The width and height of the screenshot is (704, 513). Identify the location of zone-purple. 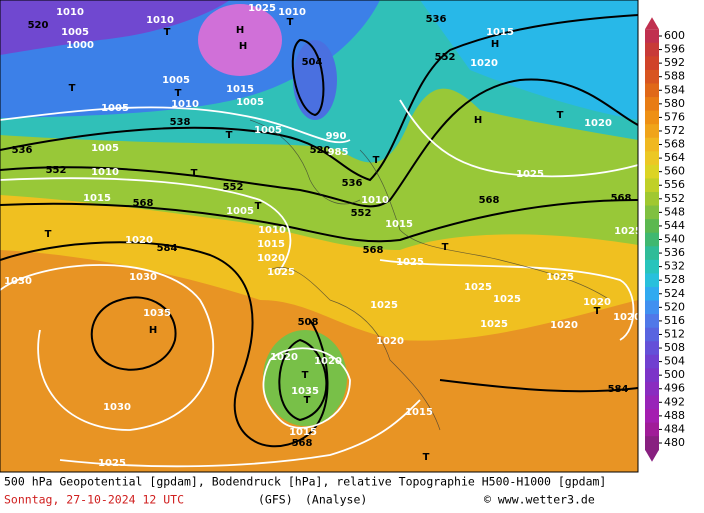
(115, 27).